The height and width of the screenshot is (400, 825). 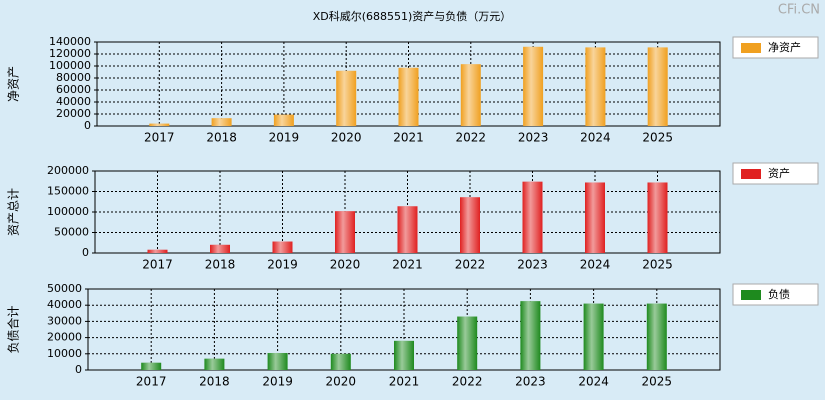 What do you see at coordinates (68, 170) in the screenshot?
I see `y-tick-label: 200000` at bounding box center [68, 170].